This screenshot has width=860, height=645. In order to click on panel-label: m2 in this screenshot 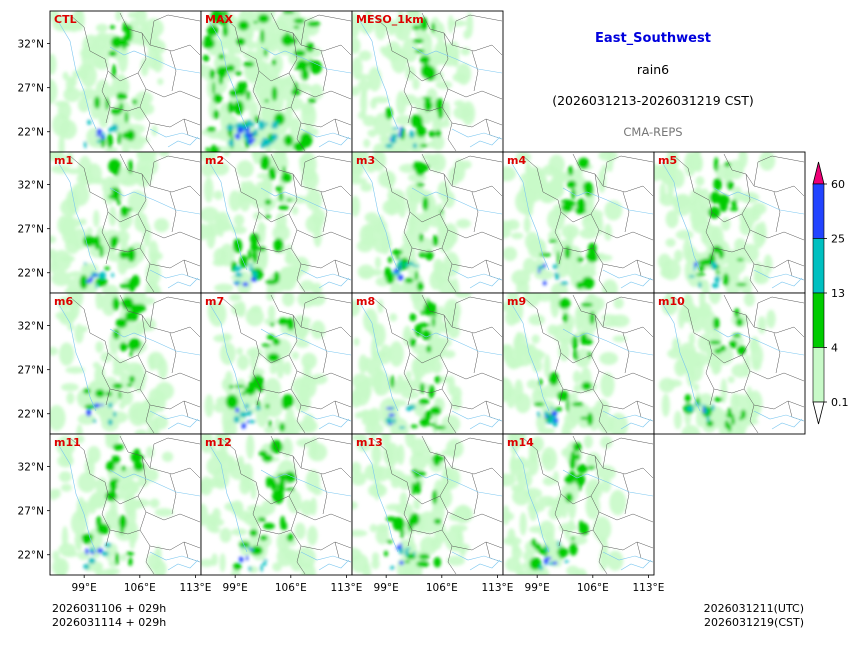, I will do `click(214, 160)`.